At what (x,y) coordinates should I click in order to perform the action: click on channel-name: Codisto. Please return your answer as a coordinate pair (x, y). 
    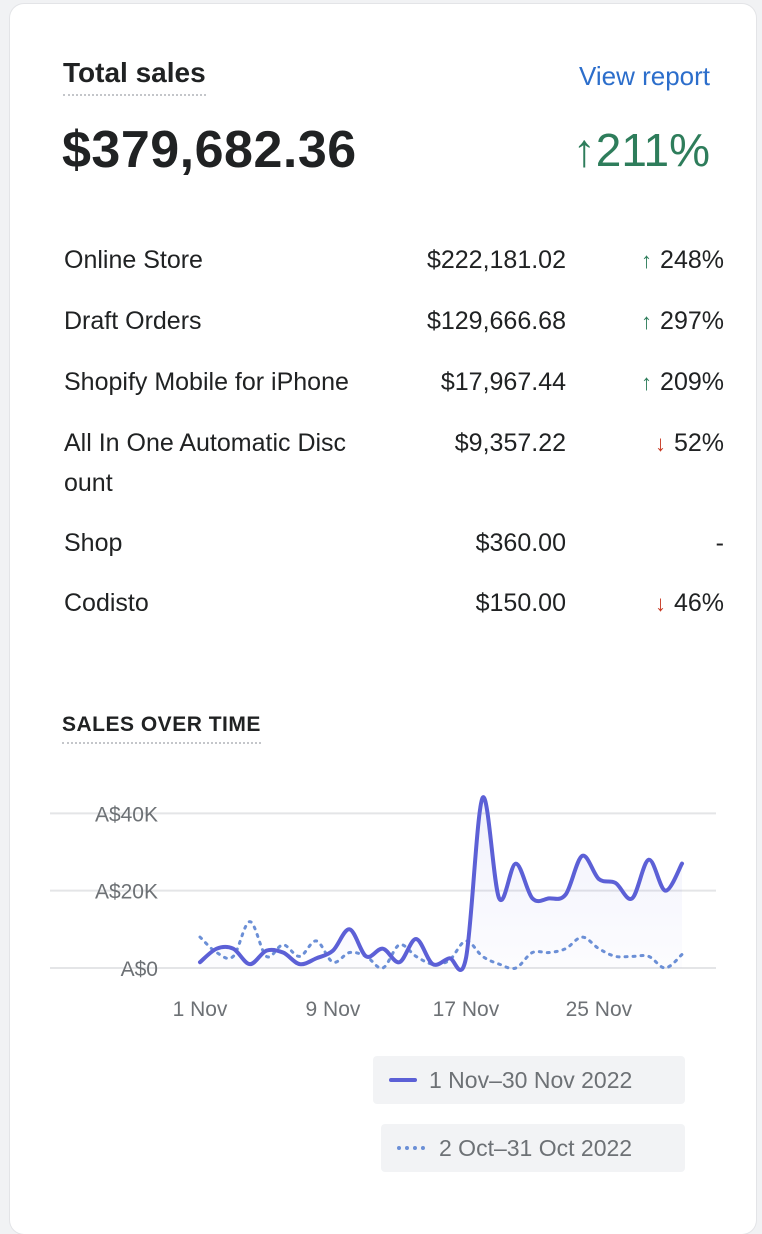
    Looking at the image, I should click on (106, 603).